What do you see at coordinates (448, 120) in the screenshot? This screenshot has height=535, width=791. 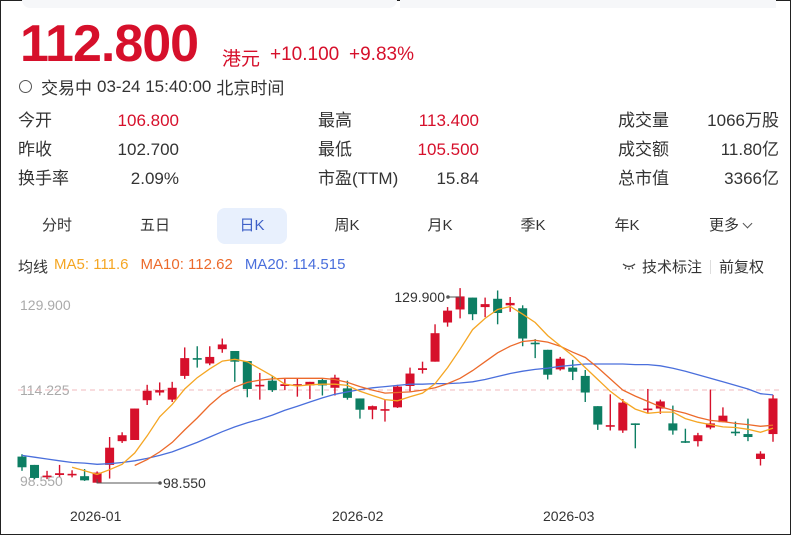 I see `stat-value: 113.400` at bounding box center [448, 120].